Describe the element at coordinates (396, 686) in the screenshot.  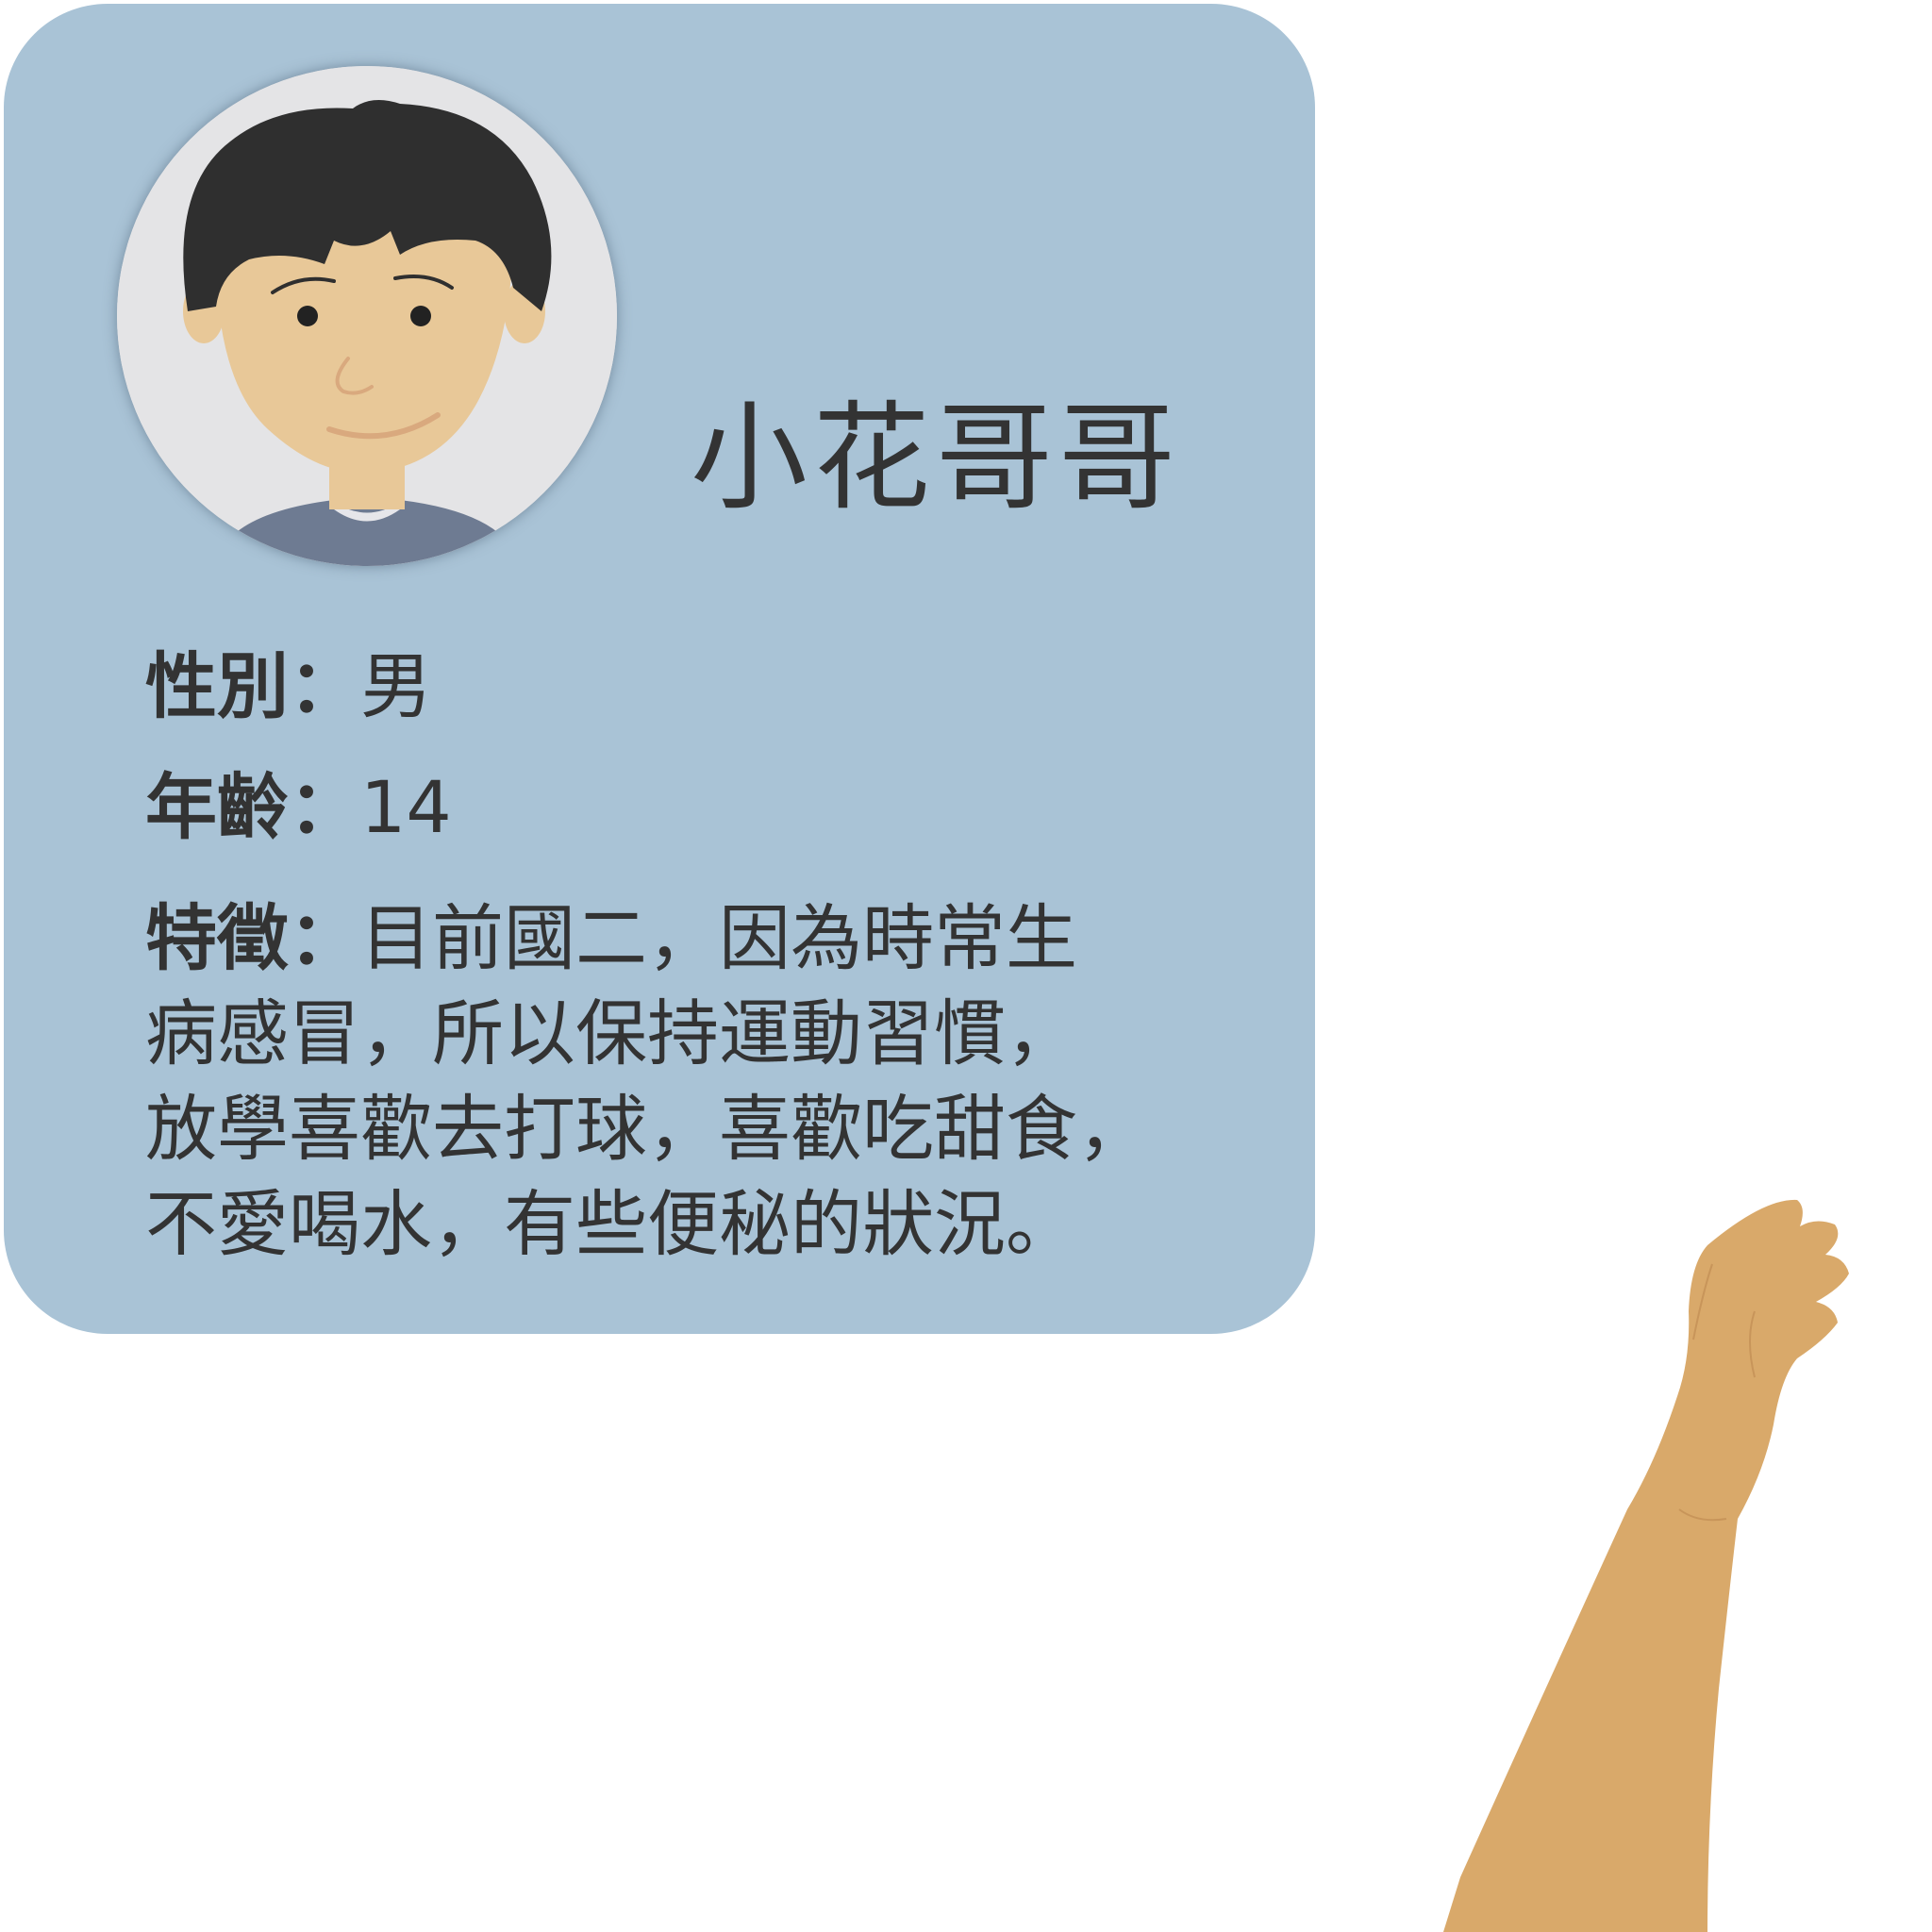
I see `gender-value: 男` at that location.